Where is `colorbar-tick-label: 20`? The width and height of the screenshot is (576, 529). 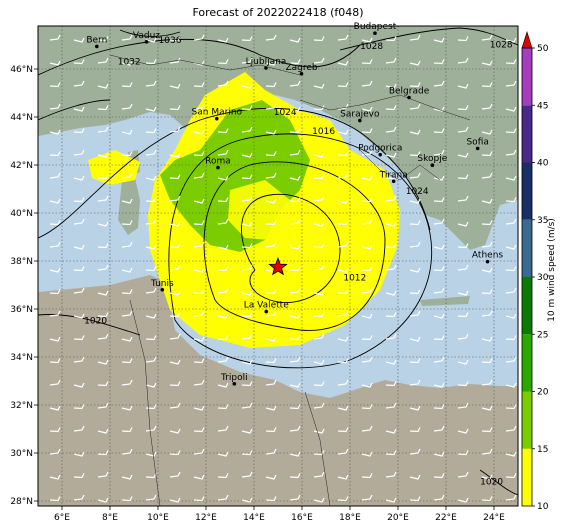 colorbar-tick-label: 20 is located at coordinates (543, 393).